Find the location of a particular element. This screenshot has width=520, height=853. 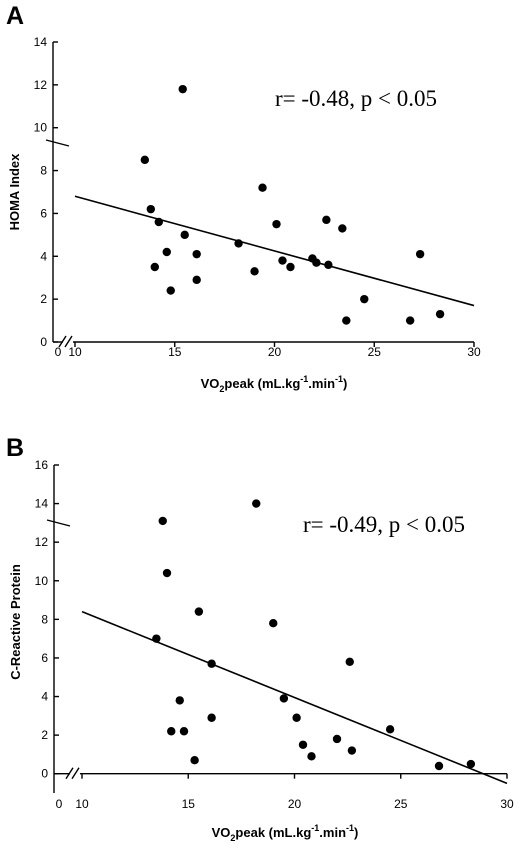

panel-label: A is located at coordinates (15, 16).